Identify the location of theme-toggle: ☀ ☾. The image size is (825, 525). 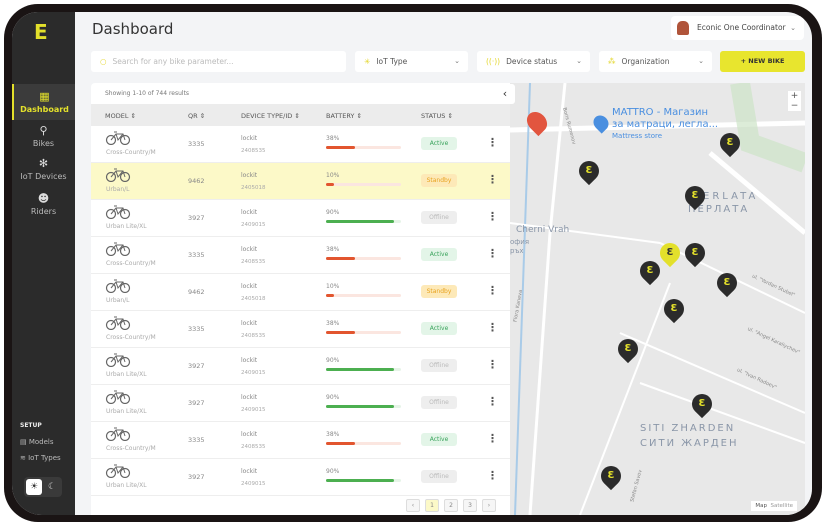
(43, 487).